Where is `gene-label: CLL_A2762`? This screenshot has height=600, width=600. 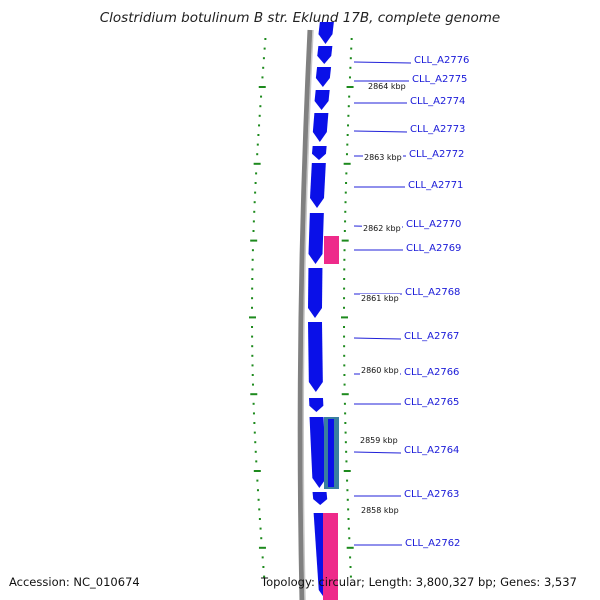 gene-label: CLL_A2762 is located at coordinates (433, 543).